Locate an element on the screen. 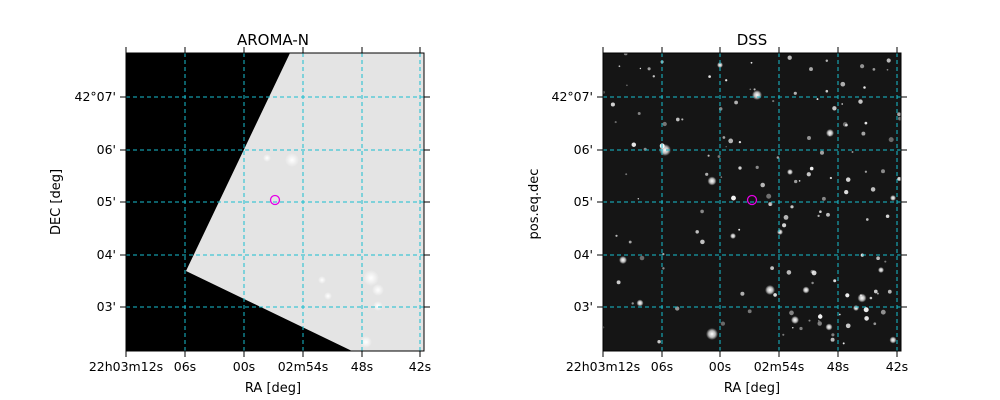 This screenshot has height=400, width=1000. y-axis-label: DEC [deg] is located at coordinates (56, 202).